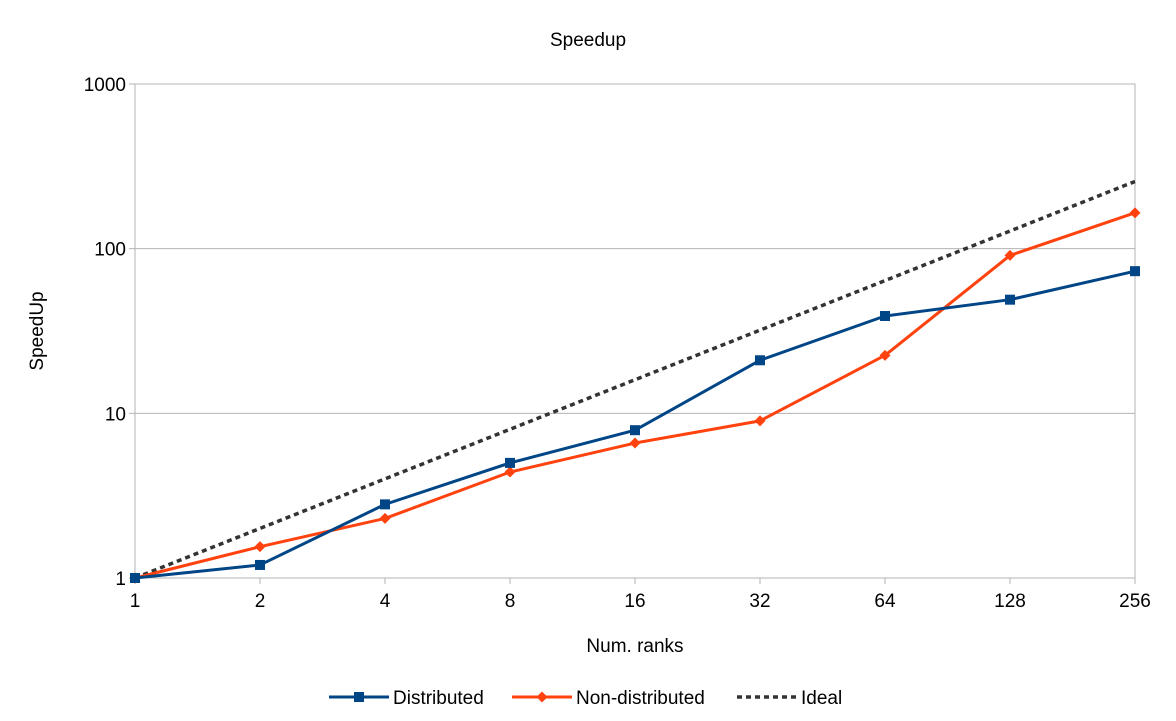  What do you see at coordinates (1135, 601) in the screenshot?
I see `x-tick-label: 256` at bounding box center [1135, 601].